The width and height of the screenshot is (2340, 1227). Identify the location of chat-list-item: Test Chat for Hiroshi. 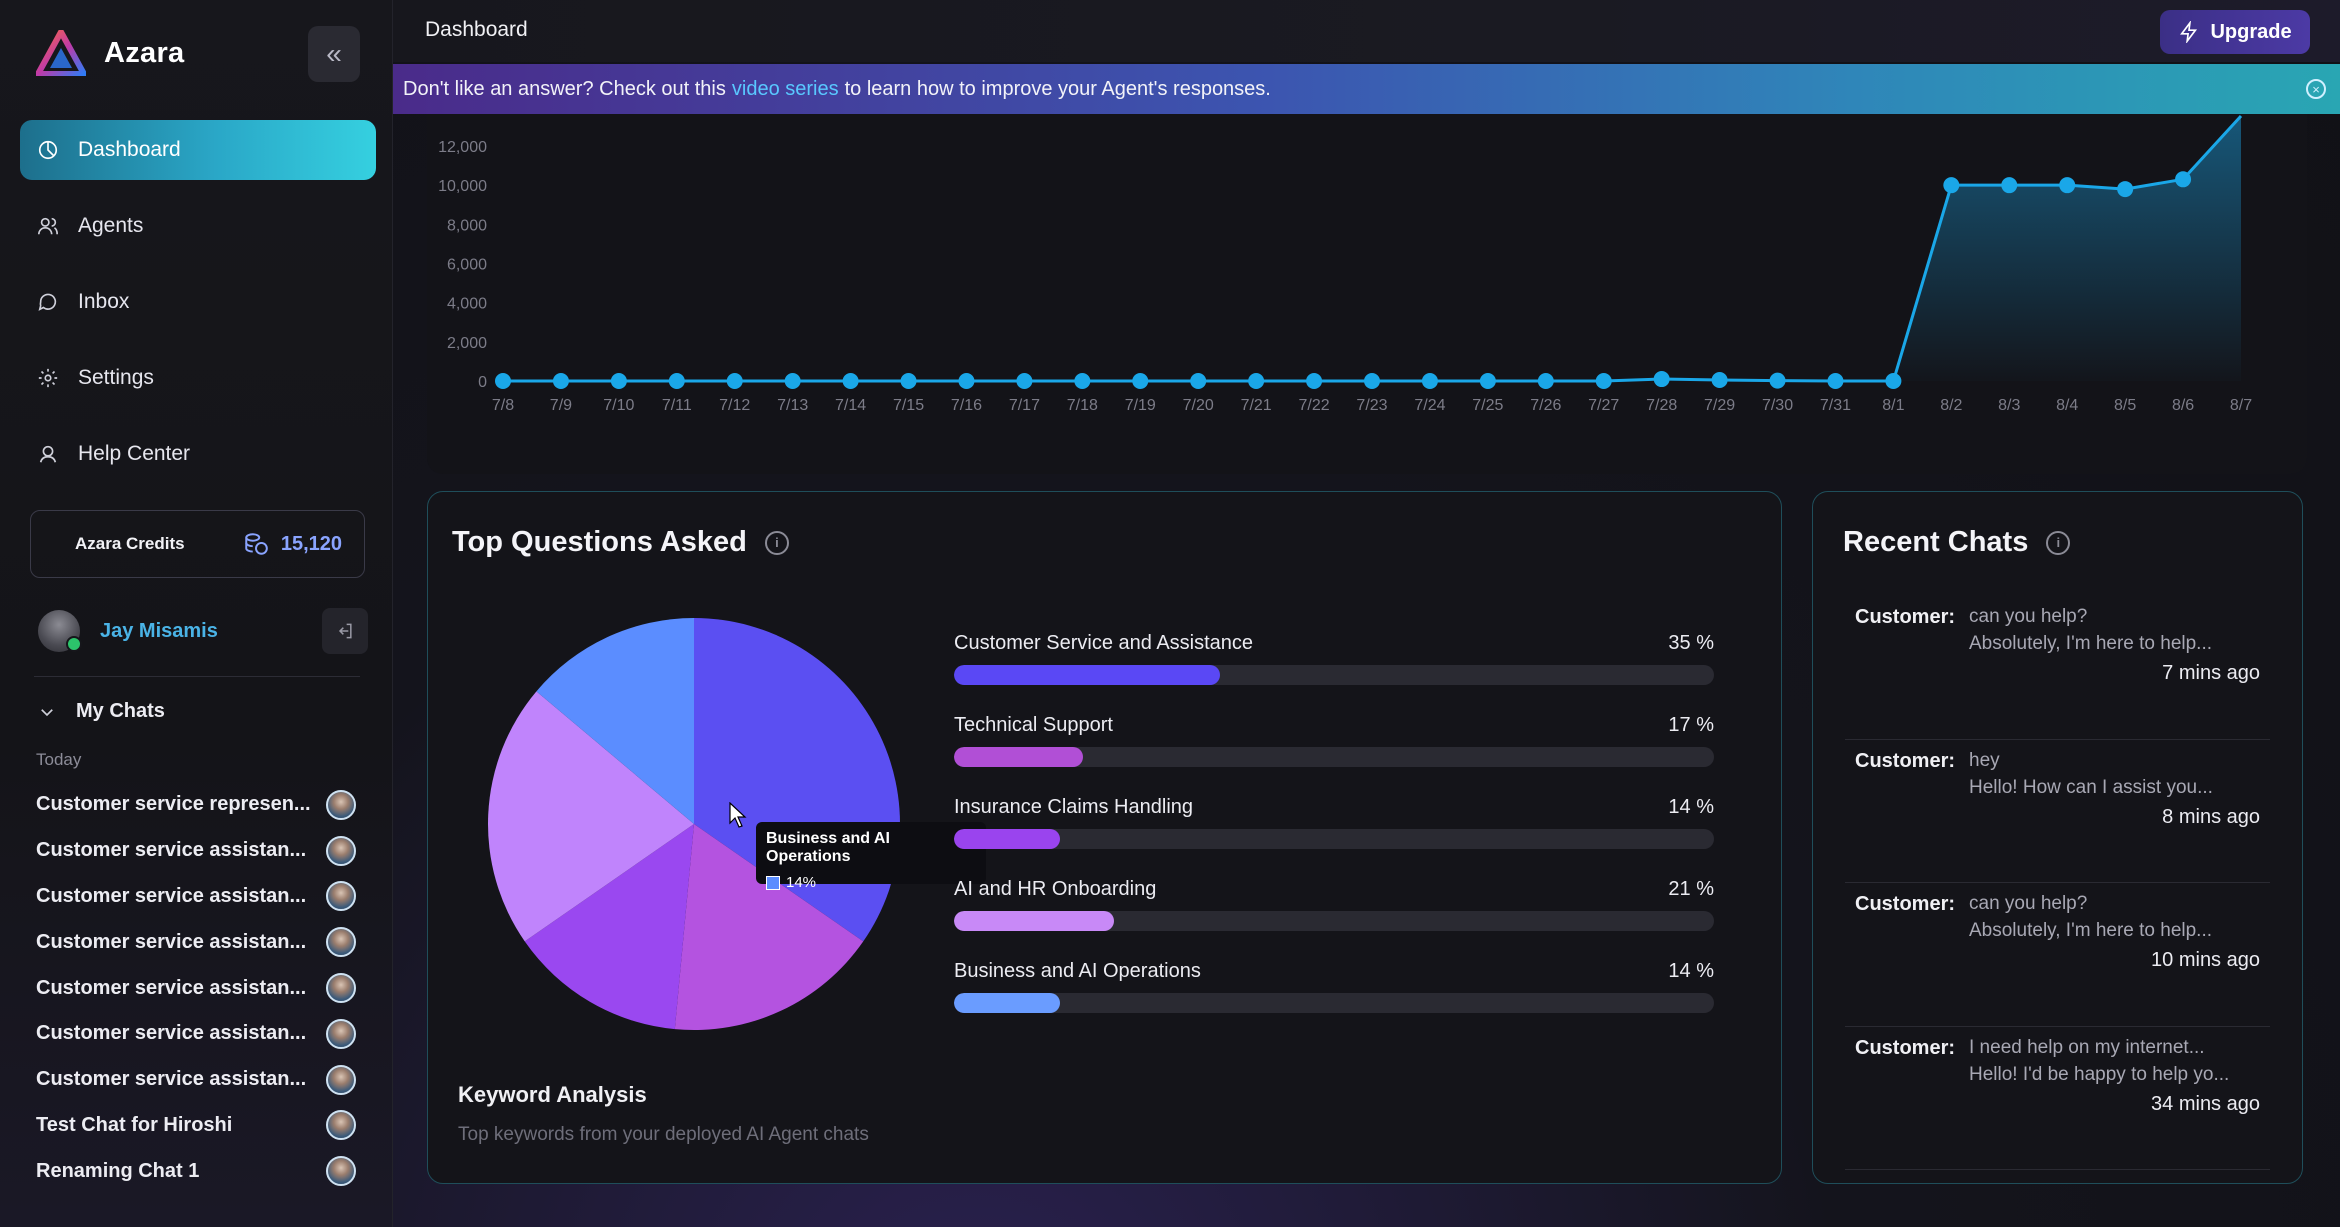
(196, 1126).